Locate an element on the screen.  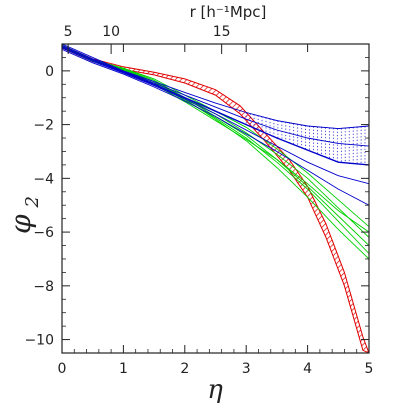
x-tick-label: 5 is located at coordinates (369, 369).